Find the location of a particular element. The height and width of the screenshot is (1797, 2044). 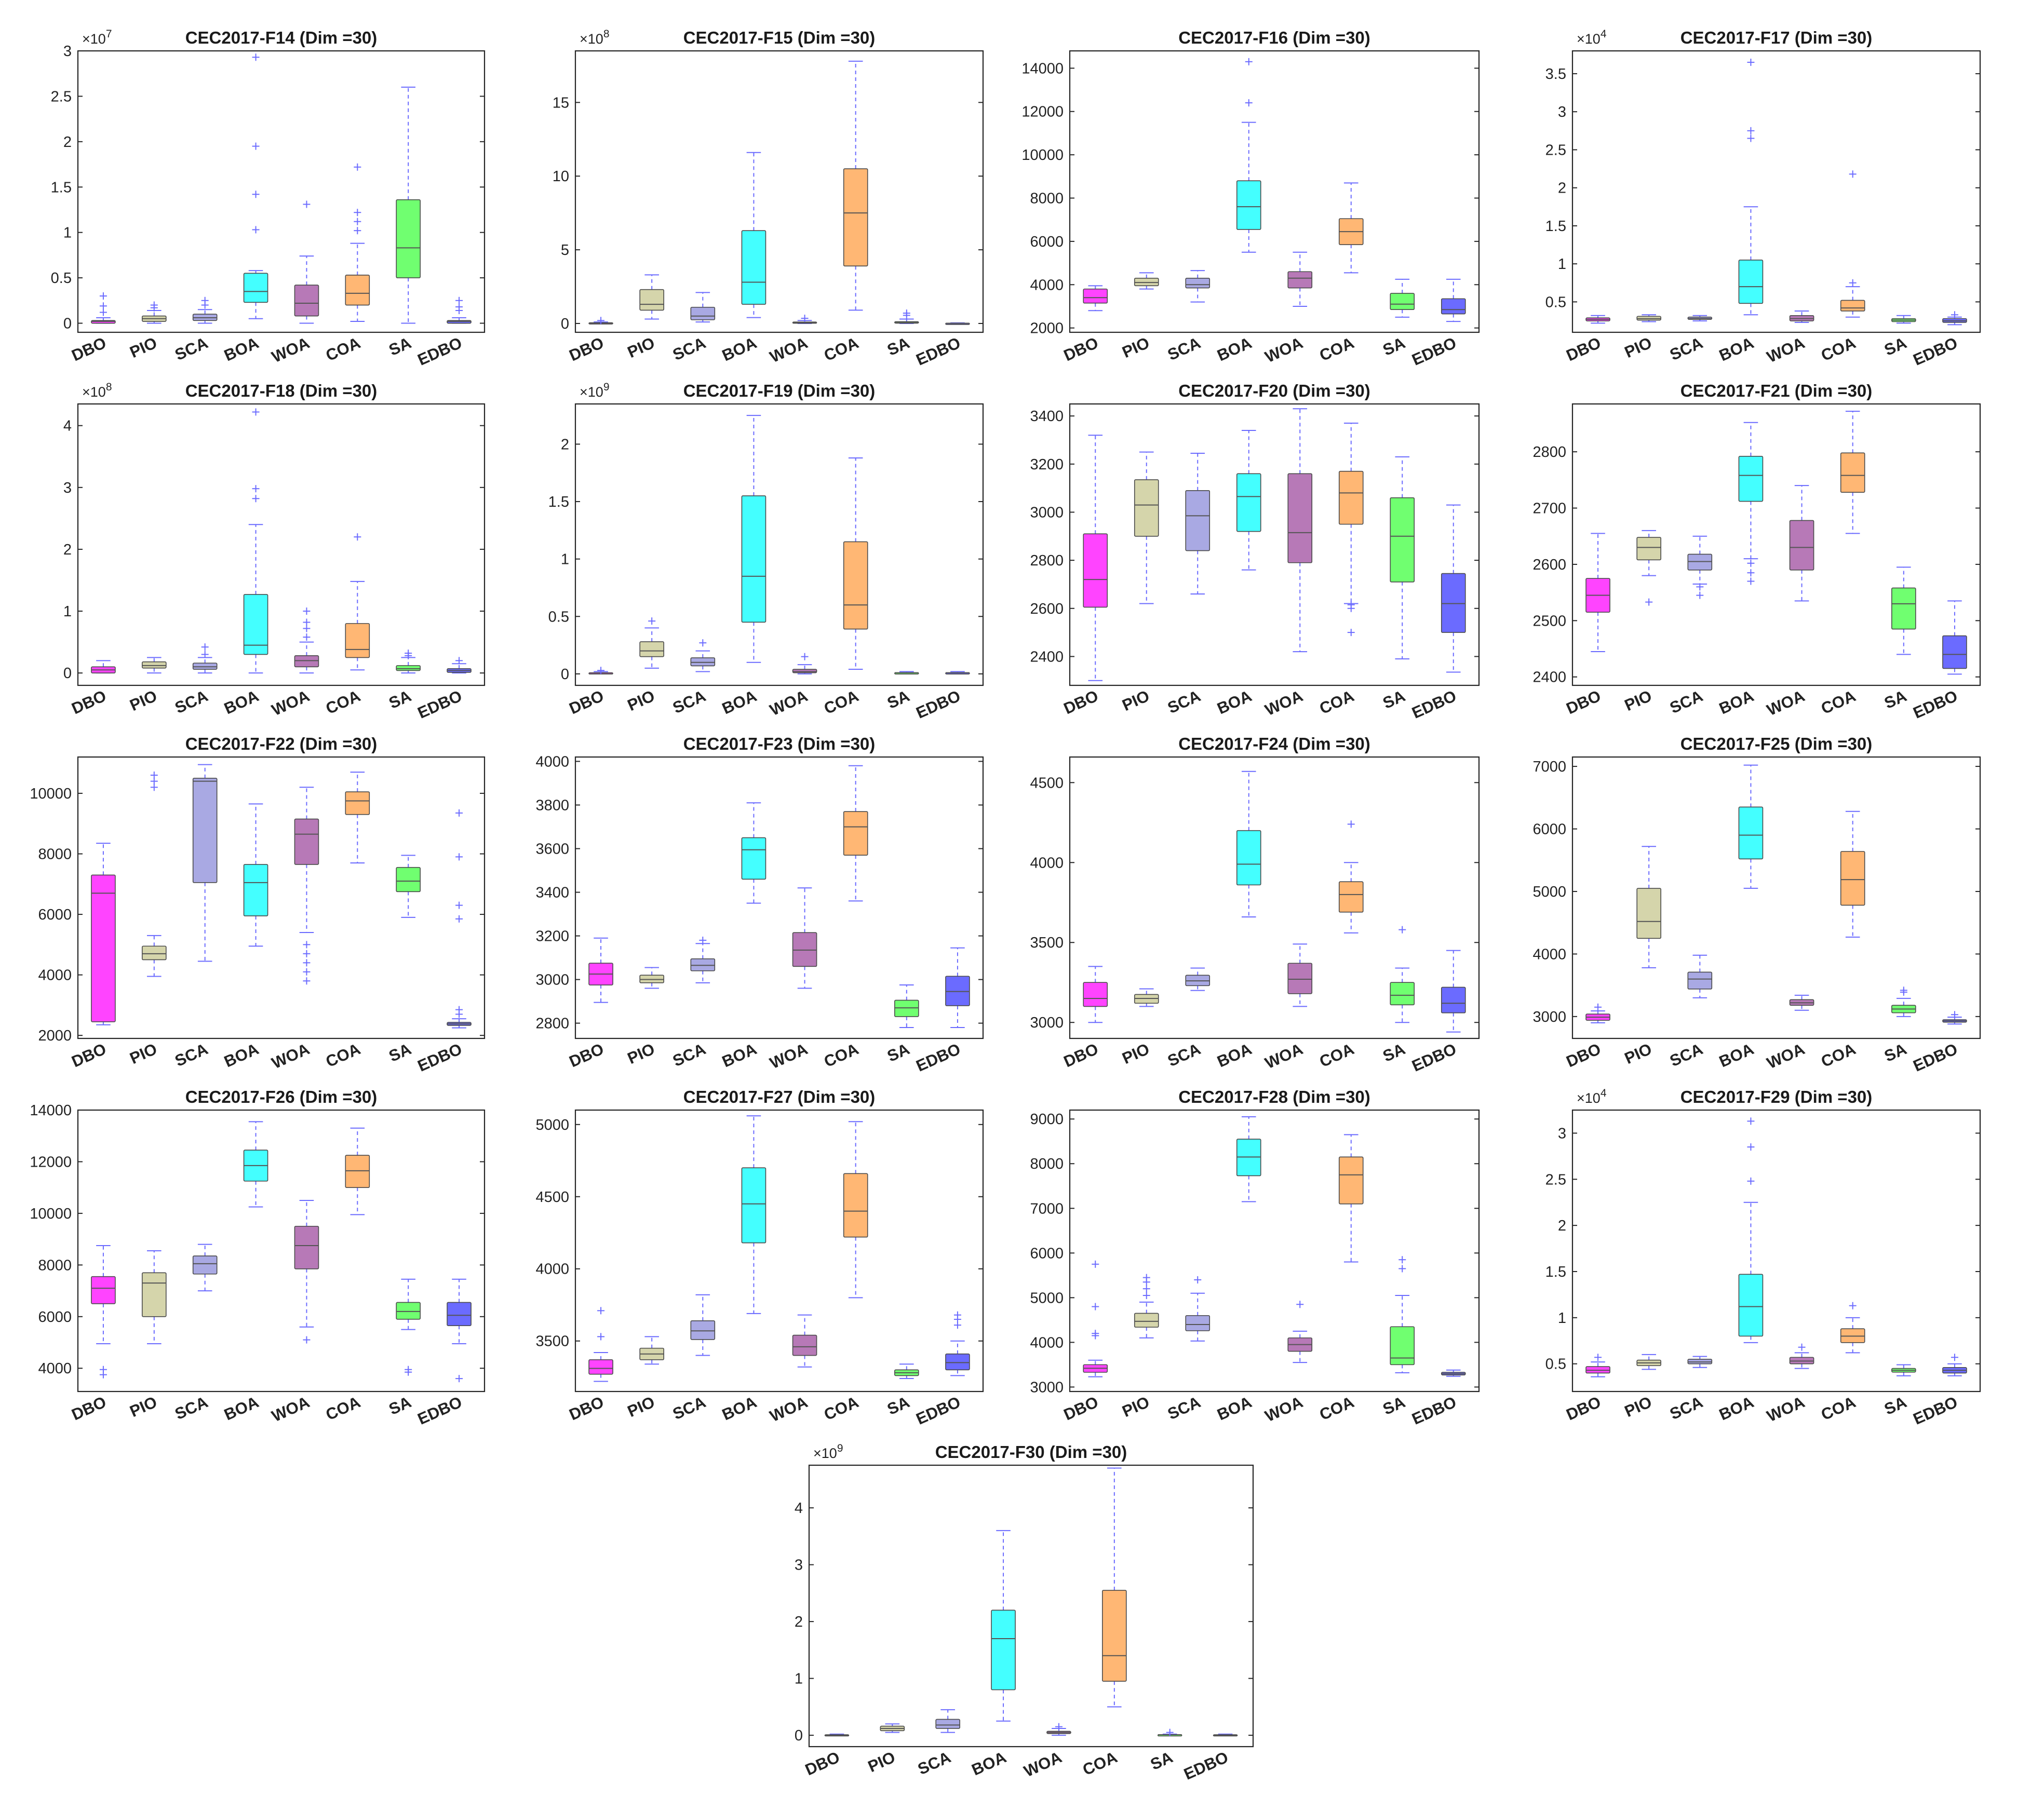

box-f27-woa is located at coordinates (804, 1341).